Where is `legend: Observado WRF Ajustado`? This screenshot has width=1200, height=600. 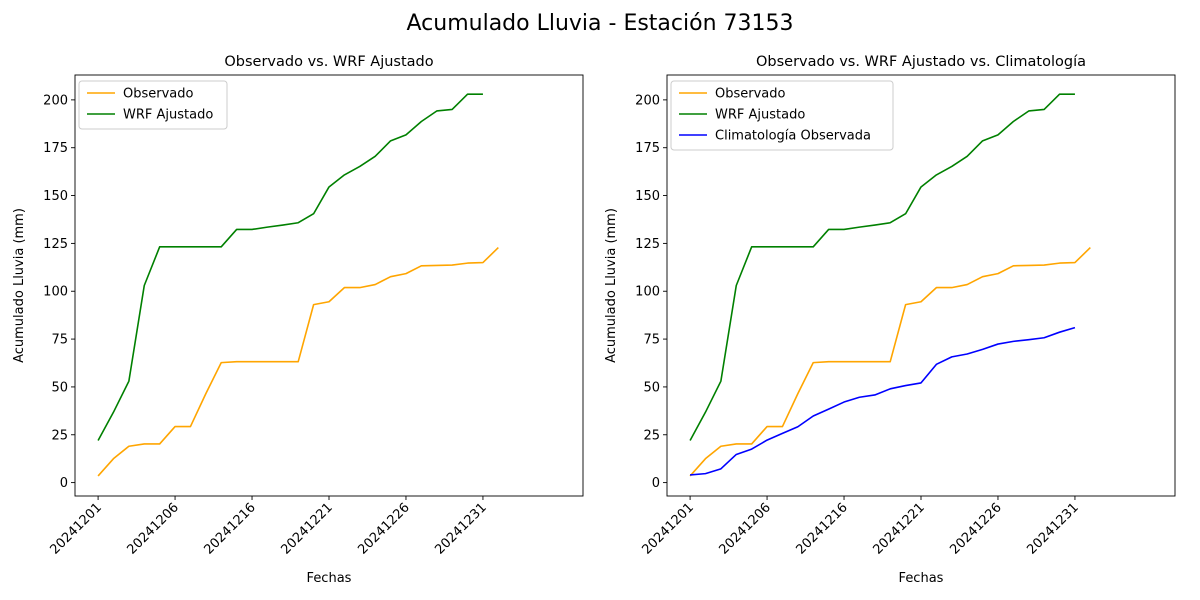 legend: Observado WRF Ajustado is located at coordinates (153, 105).